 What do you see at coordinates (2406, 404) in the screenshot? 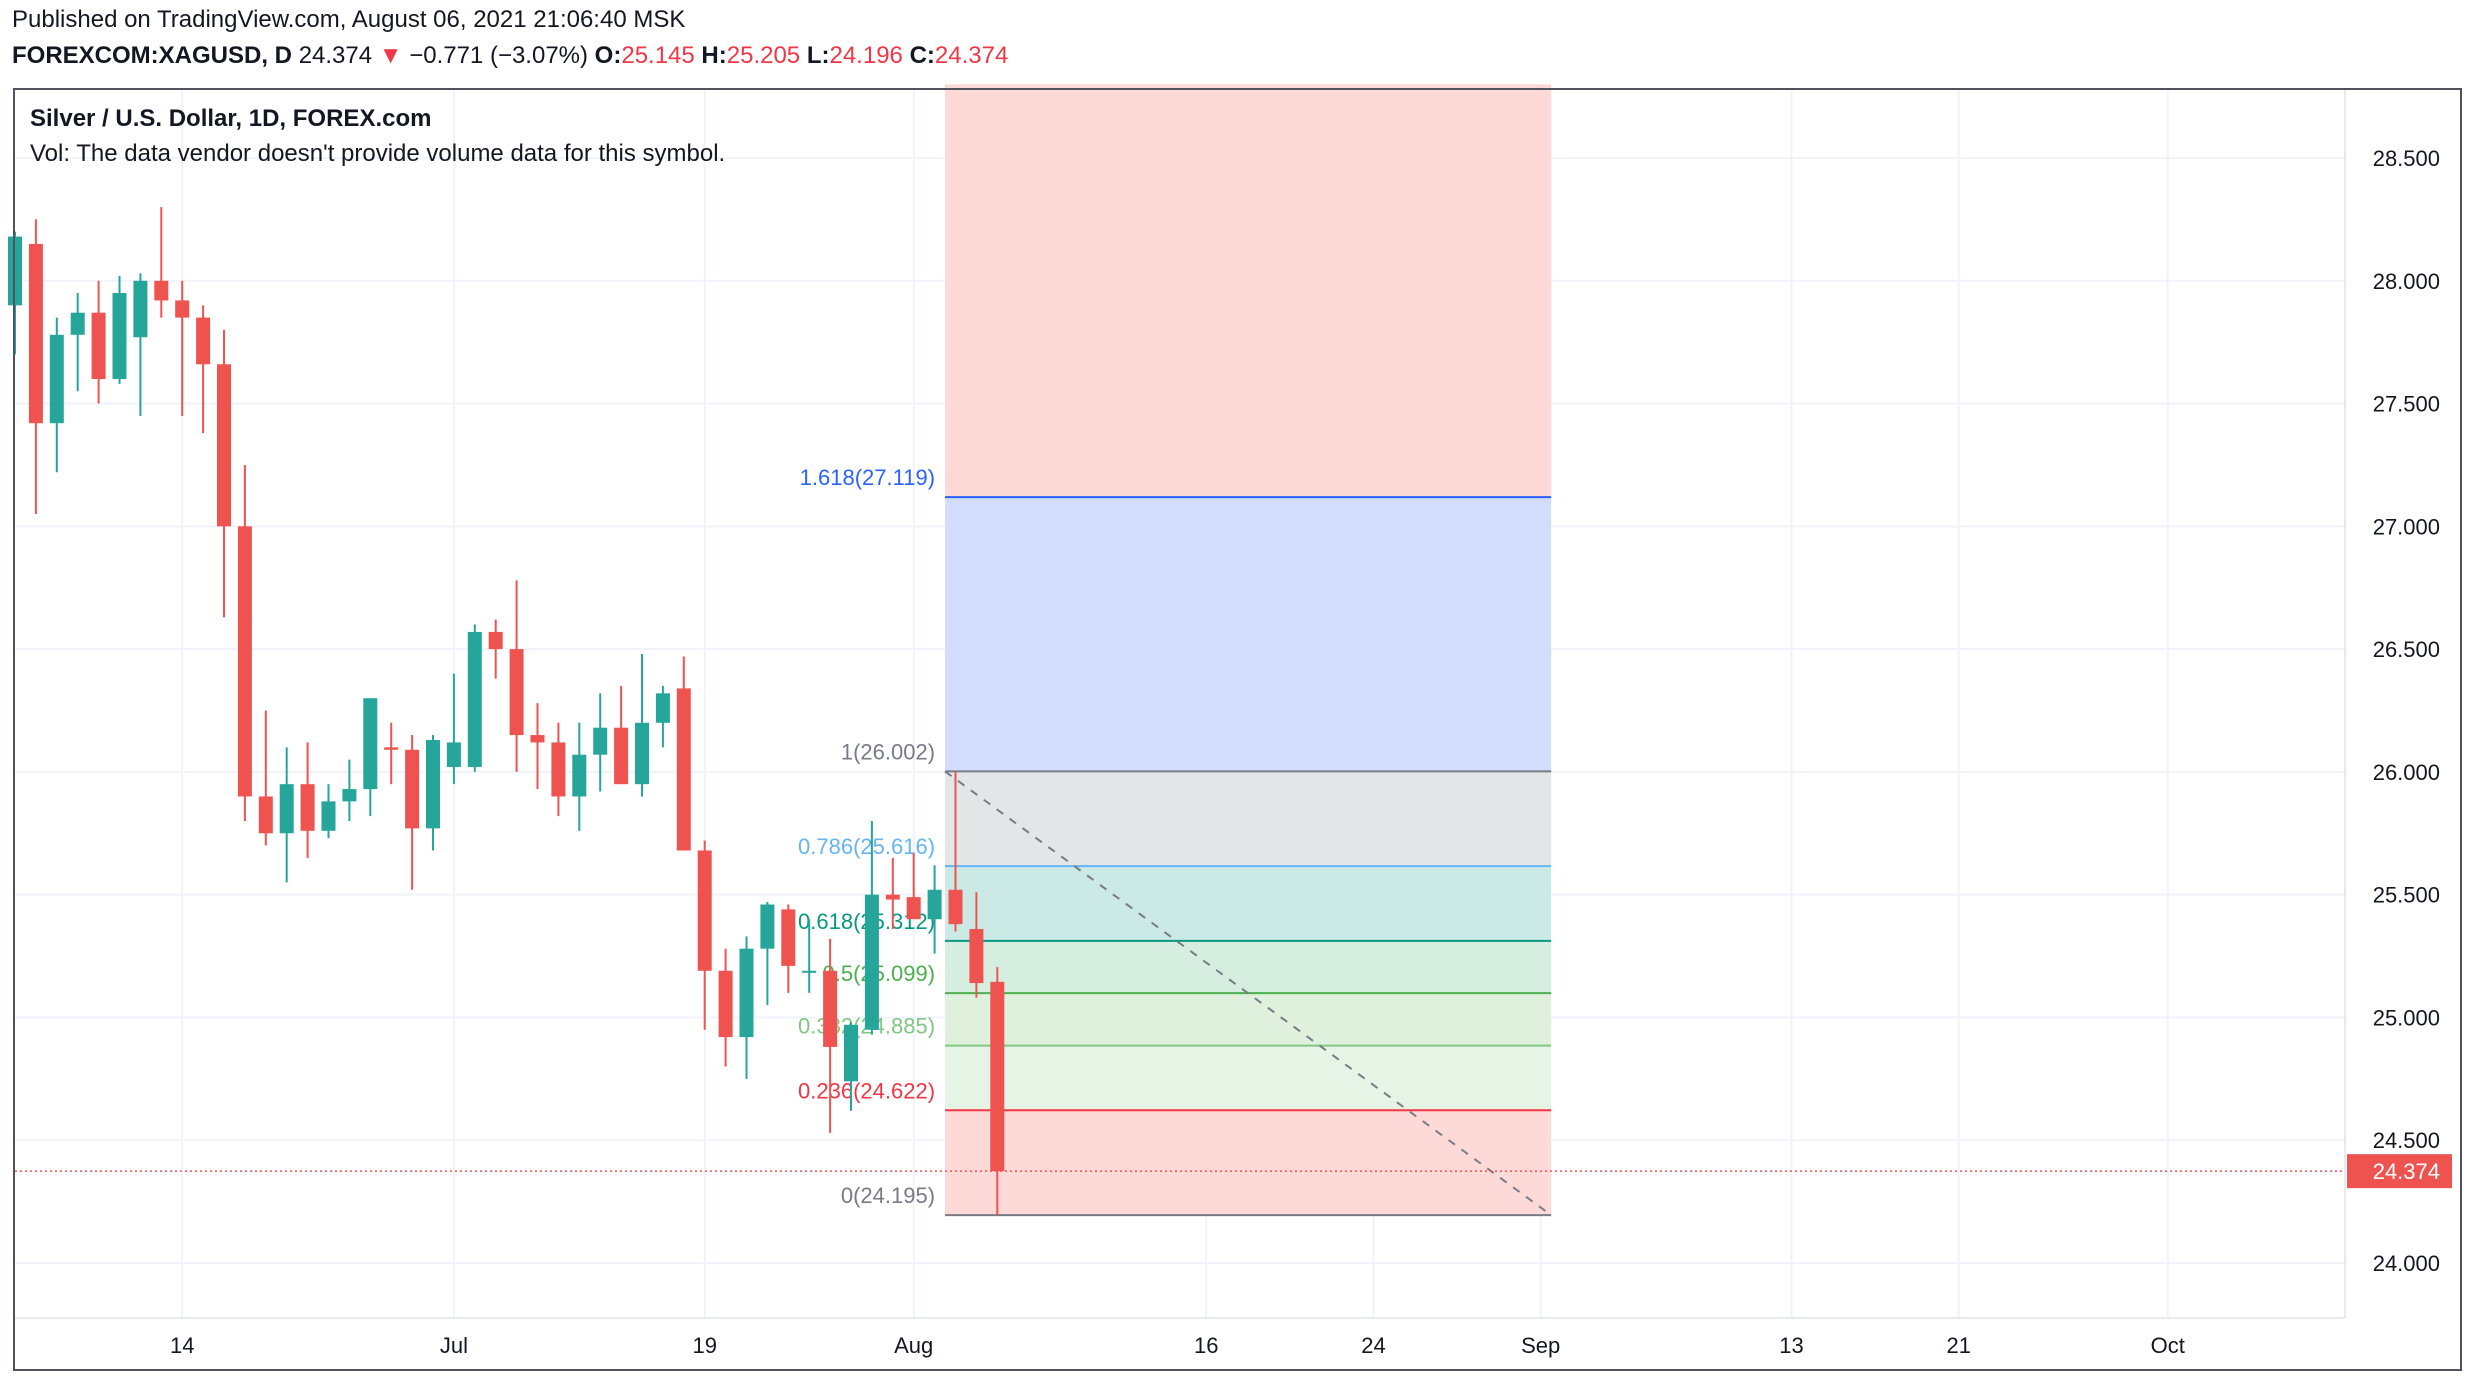
I see `price-tick-label: 27.500` at bounding box center [2406, 404].